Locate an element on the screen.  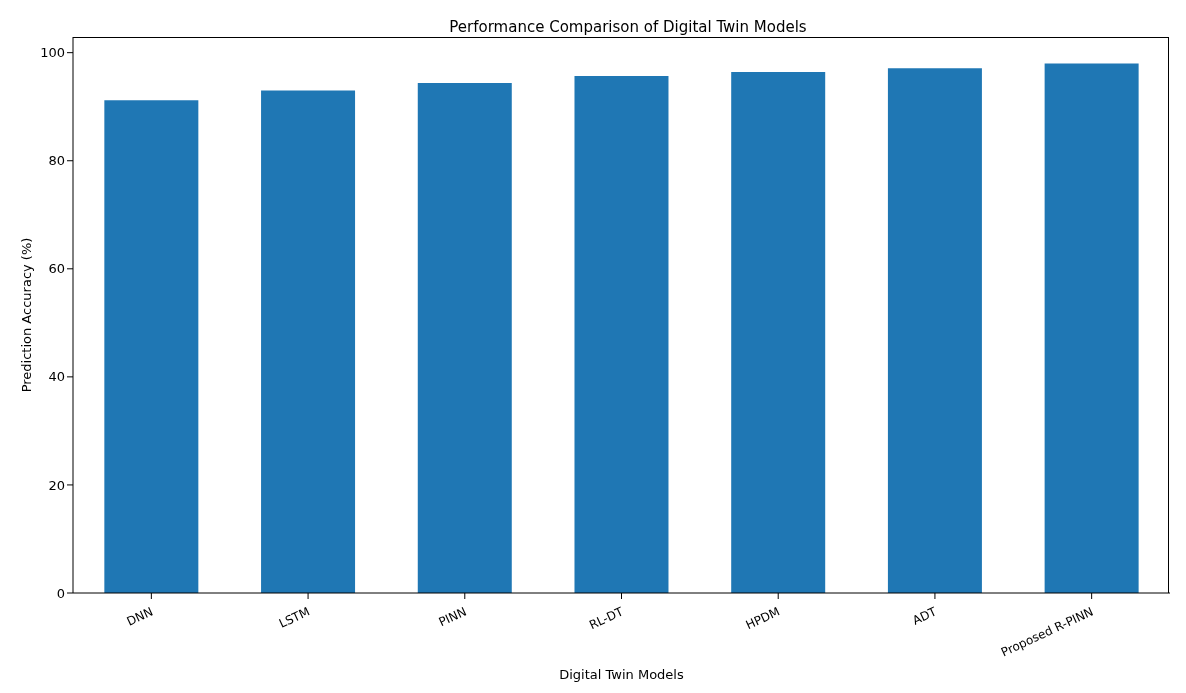
y-tick-label: 60 is located at coordinates (56, 269).